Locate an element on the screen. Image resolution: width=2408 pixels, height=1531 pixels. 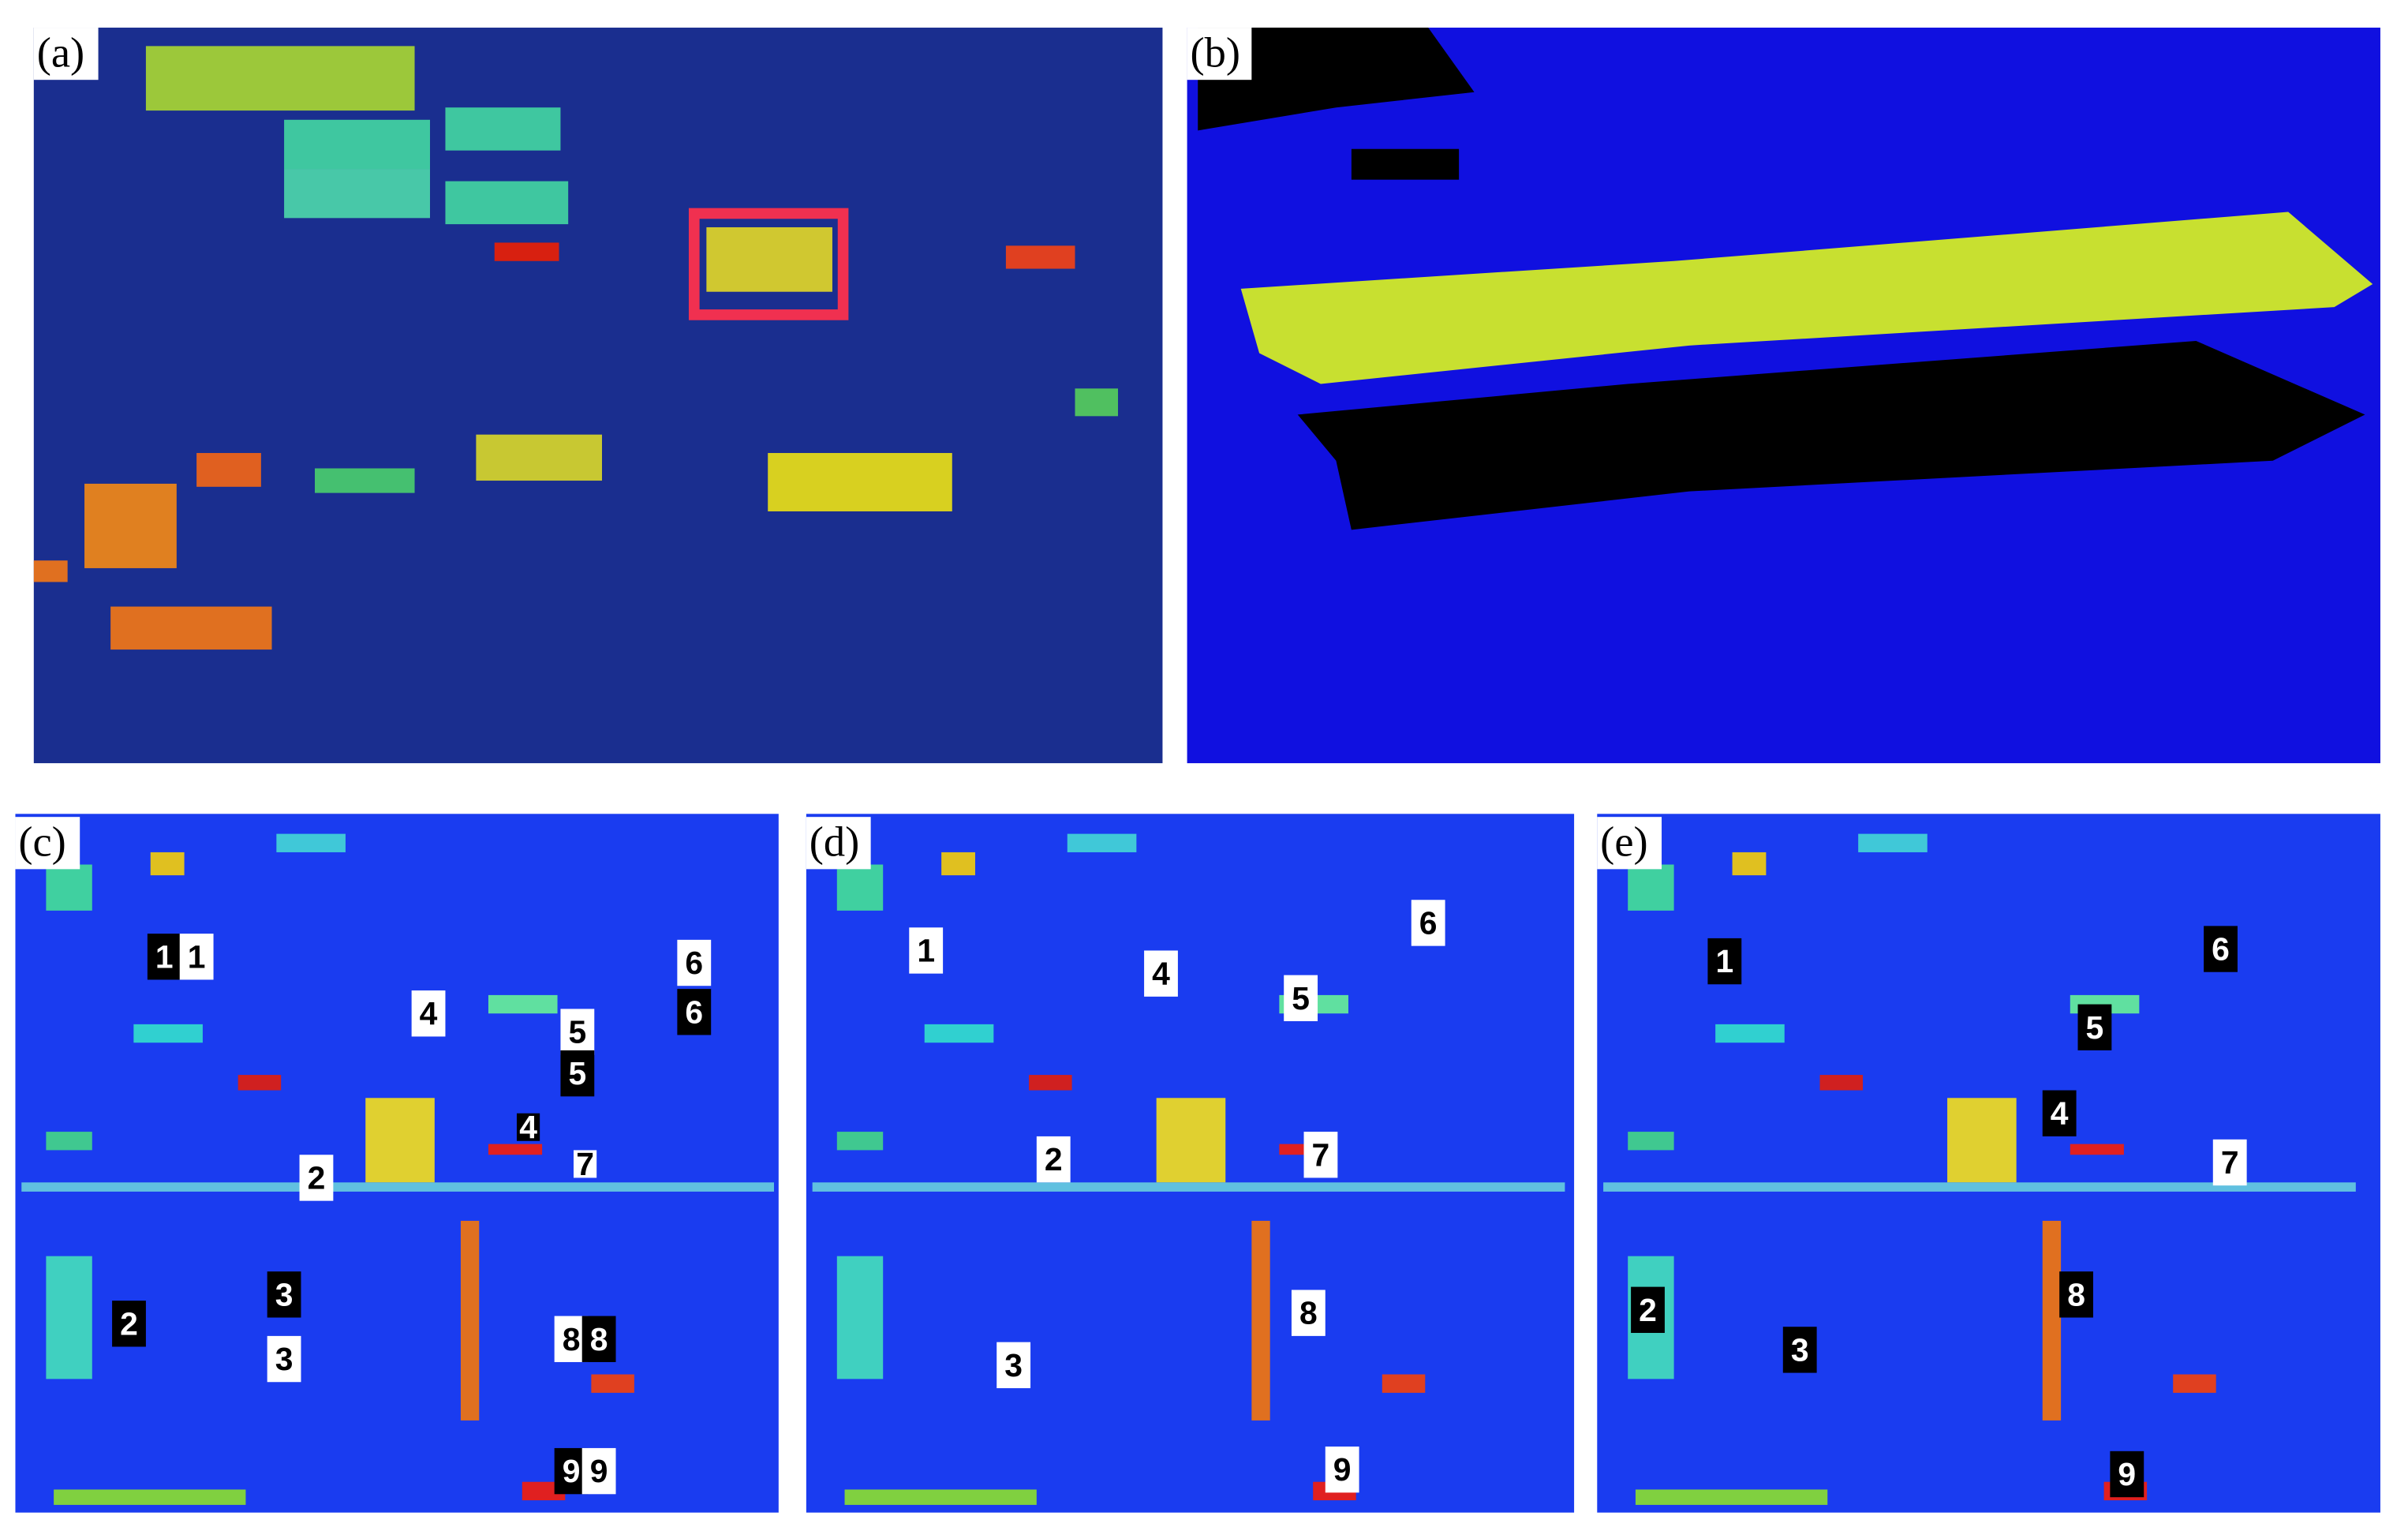
highlight-box is located at coordinates (769, 264).